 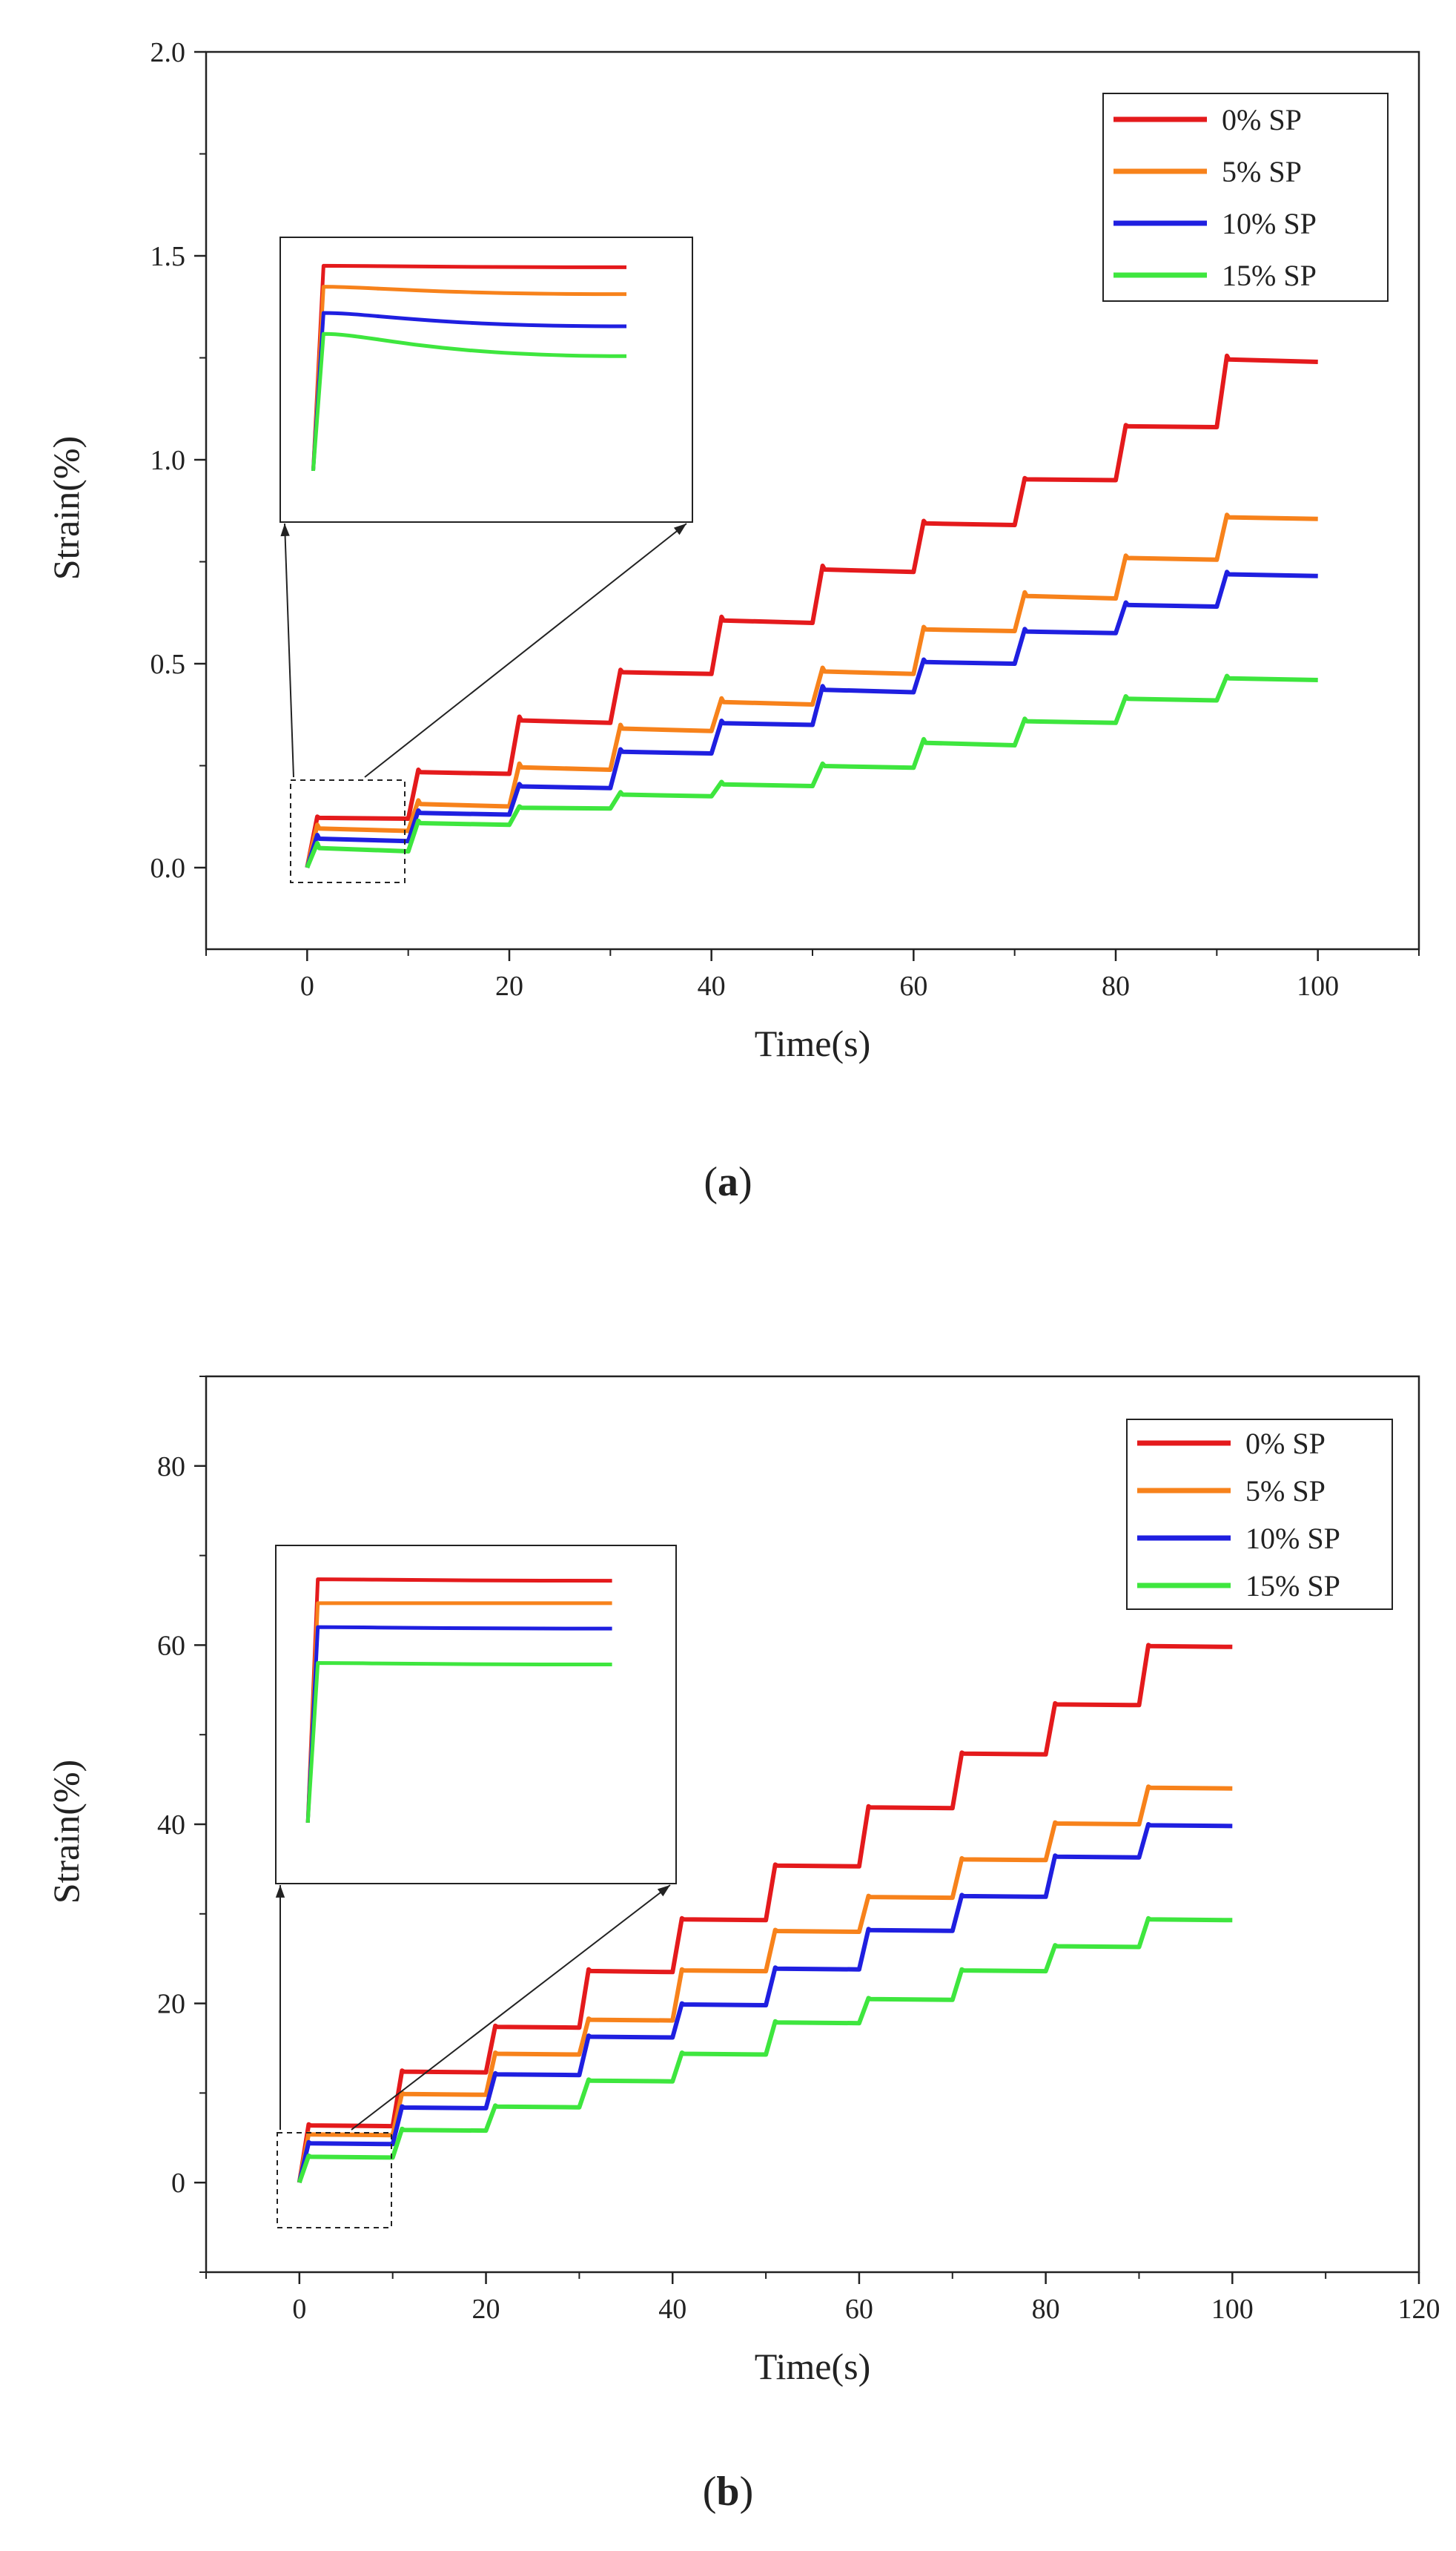 I want to click on y-tick-label: 80, so click(x=171, y=1466).